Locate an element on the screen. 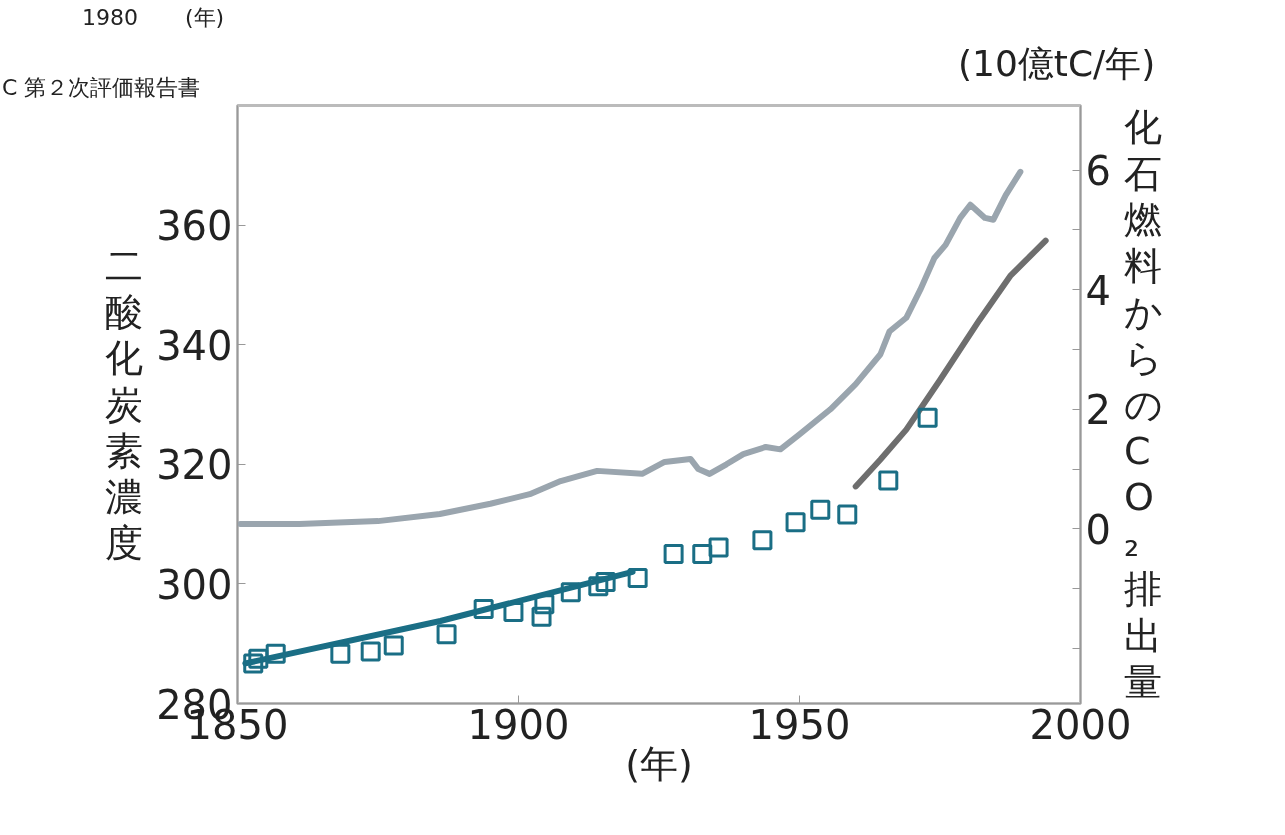  text: (年) is located at coordinates (205, 18).